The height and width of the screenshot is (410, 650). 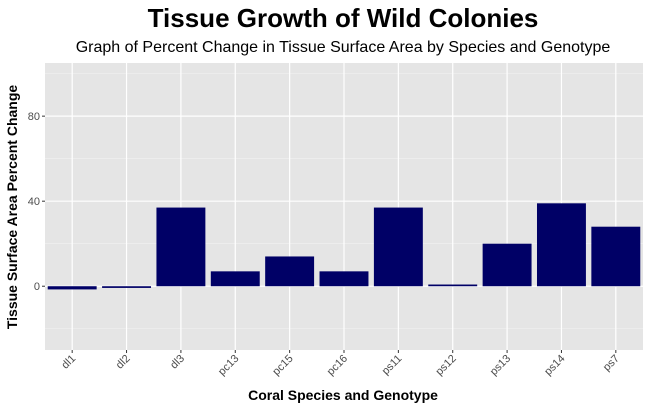 I want to click on bar-pc13, so click(x=235, y=279).